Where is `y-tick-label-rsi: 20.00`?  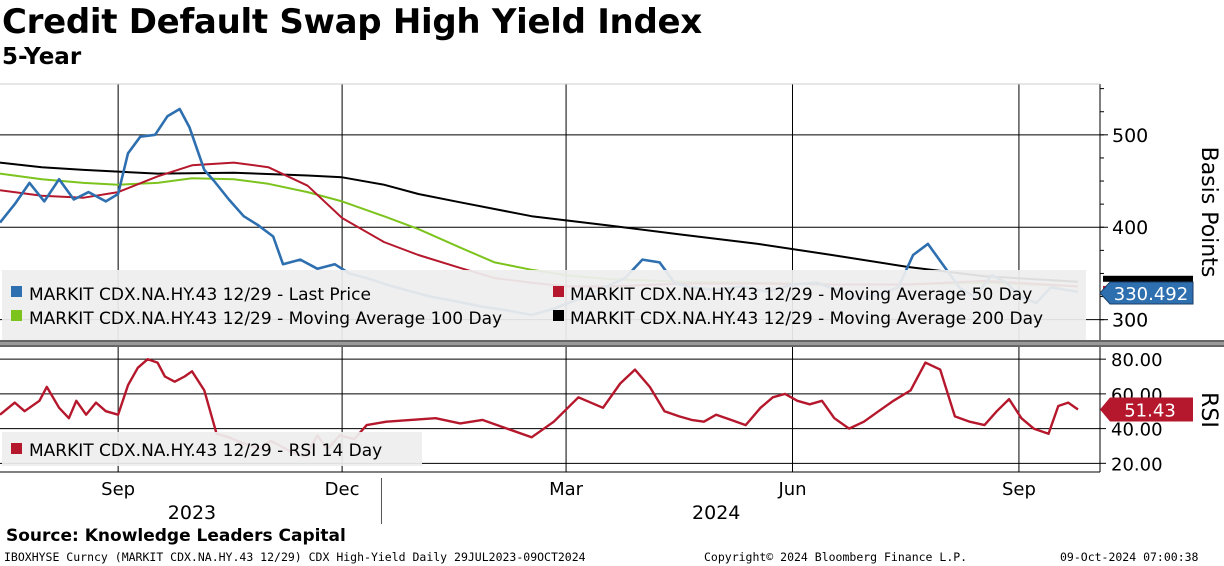
y-tick-label-rsi: 20.00 is located at coordinates (1137, 464).